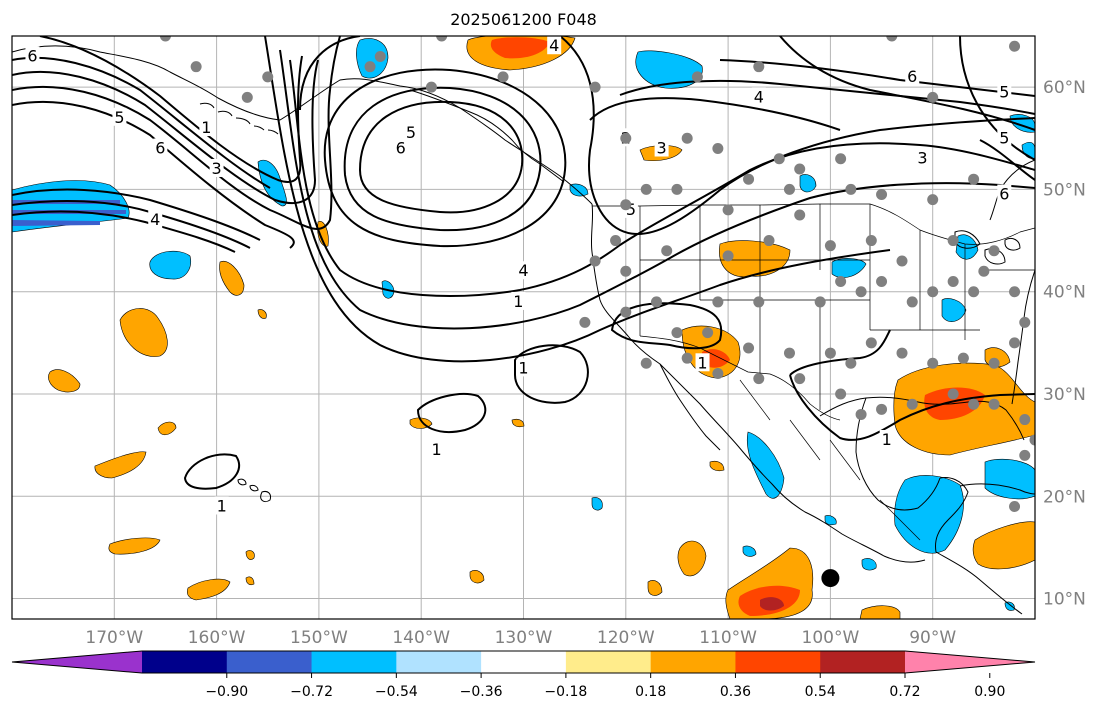 This screenshot has height=712, width=1105. I want to click on colorbar-tick-label: −0.54, so click(396, 692).